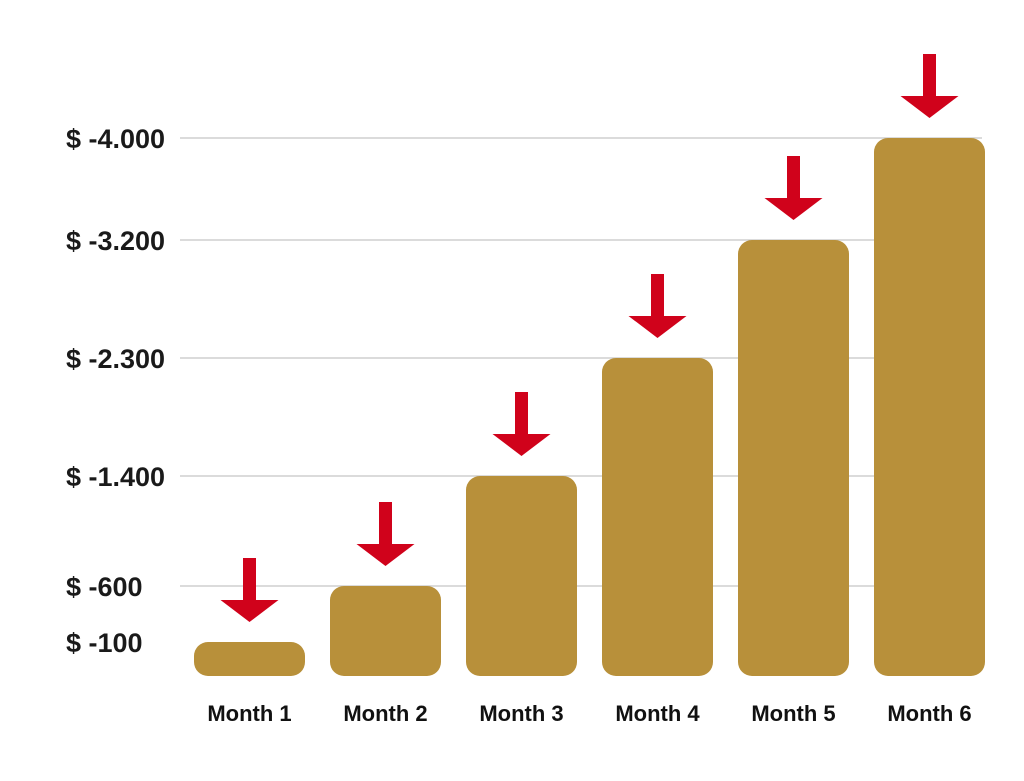 The width and height of the screenshot is (1024, 781). I want to click on x-category-label: Month 2, so click(385, 713).